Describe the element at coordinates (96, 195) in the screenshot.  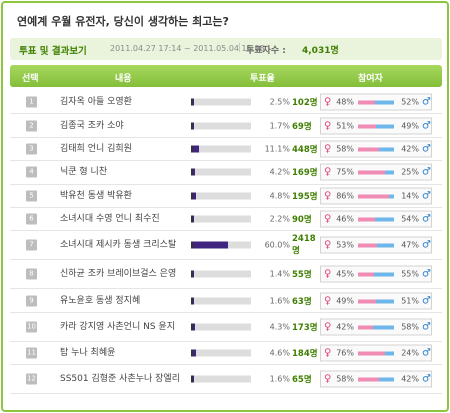
I see `option-label: 박유천 동생 박유환` at that location.